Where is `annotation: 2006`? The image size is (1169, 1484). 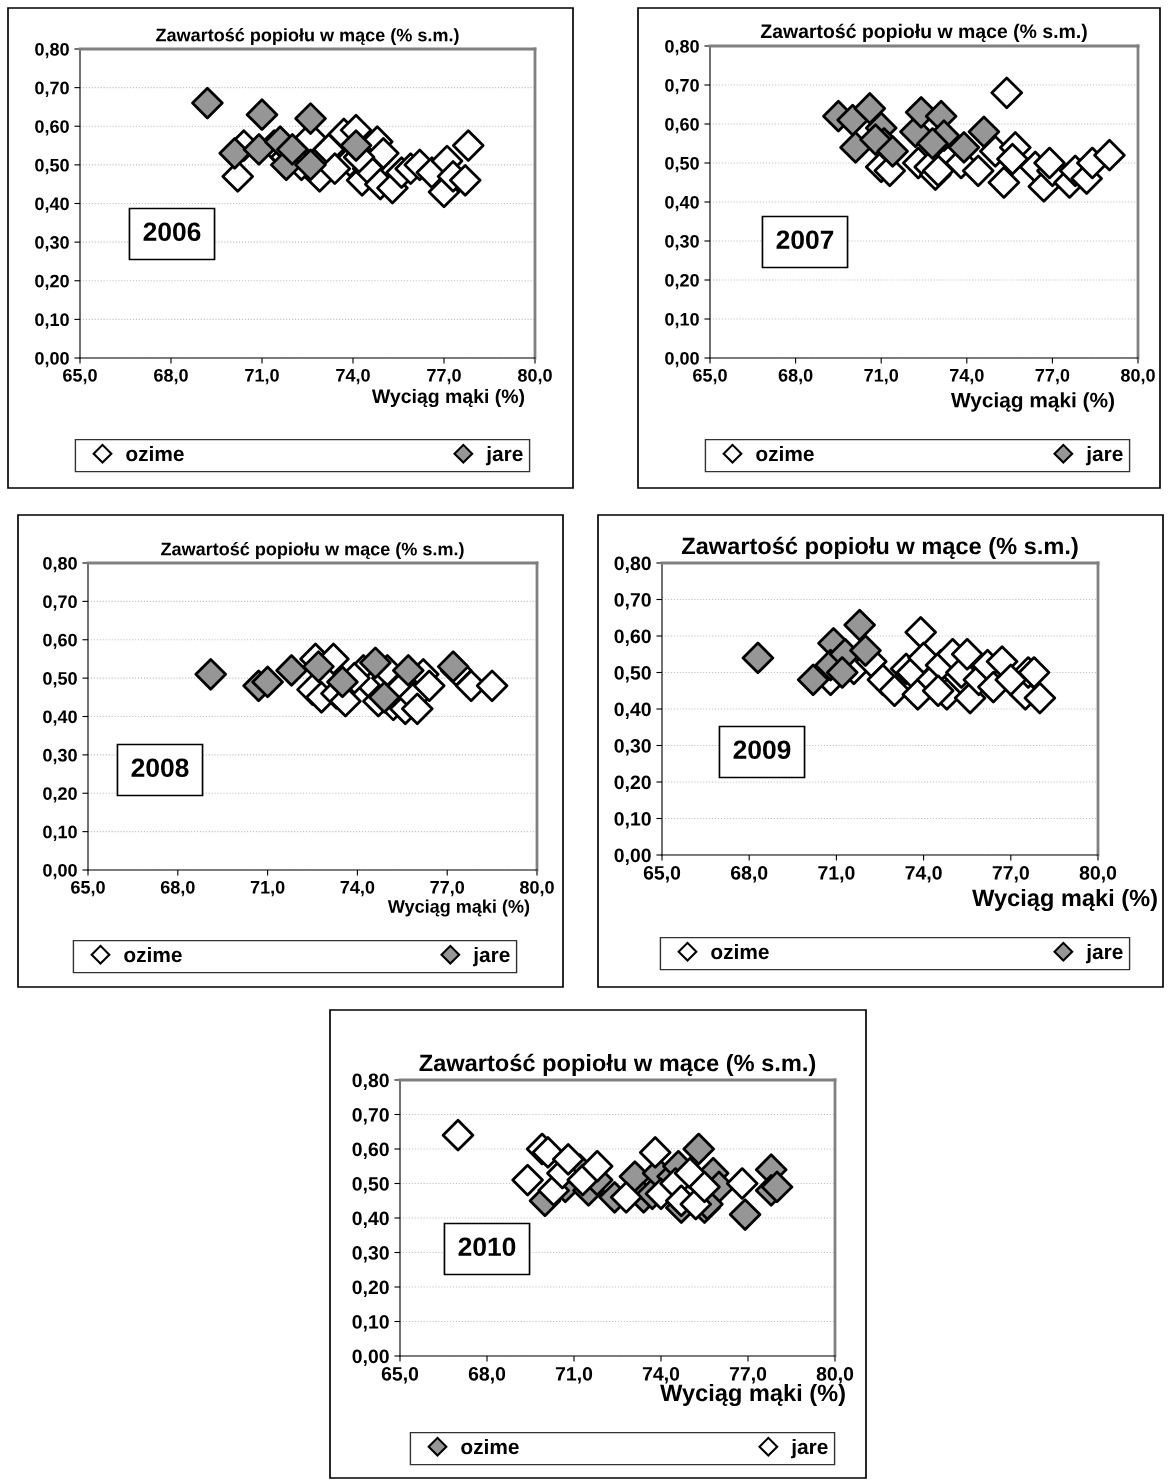
annotation: 2006 is located at coordinates (172, 232).